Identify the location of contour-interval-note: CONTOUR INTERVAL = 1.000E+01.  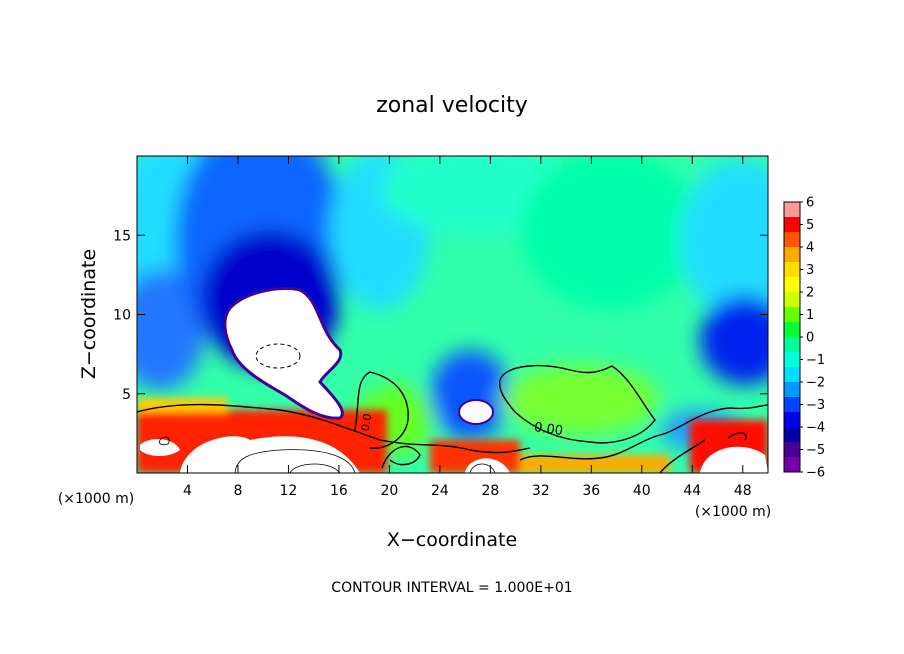
(451, 588).